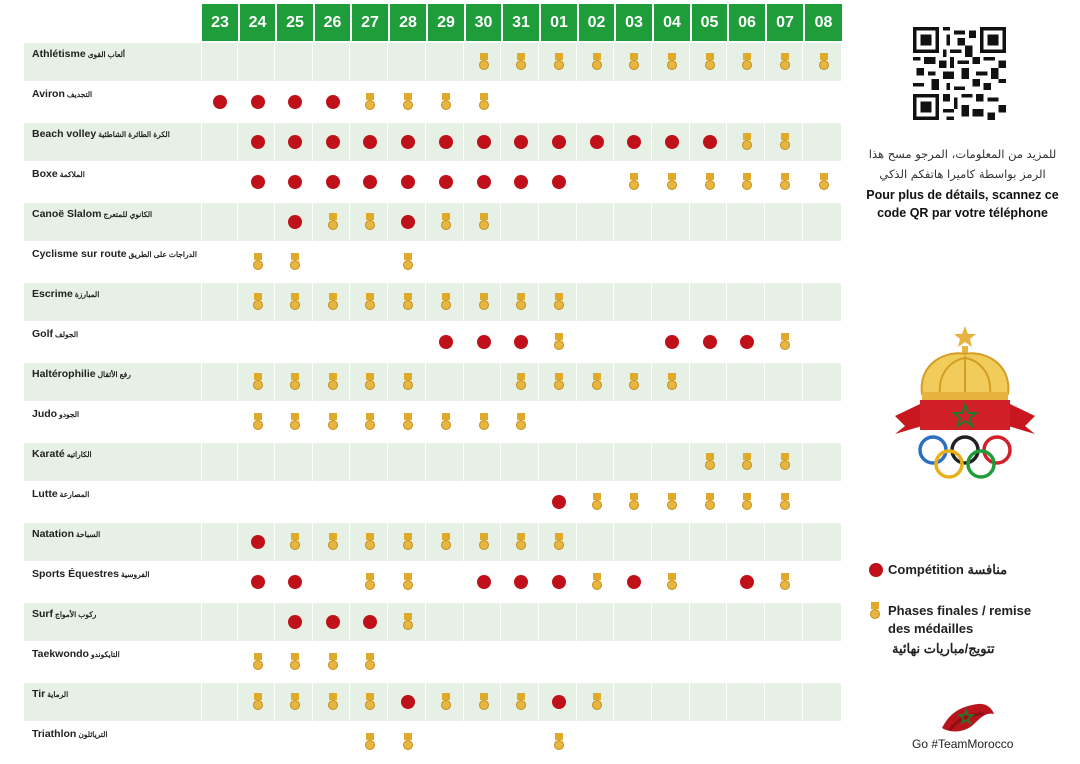 This screenshot has height=764, width=1080. Describe the element at coordinates (962, 213) in the screenshot. I see `qr-fr-line: code QR par votre téléphone` at that location.